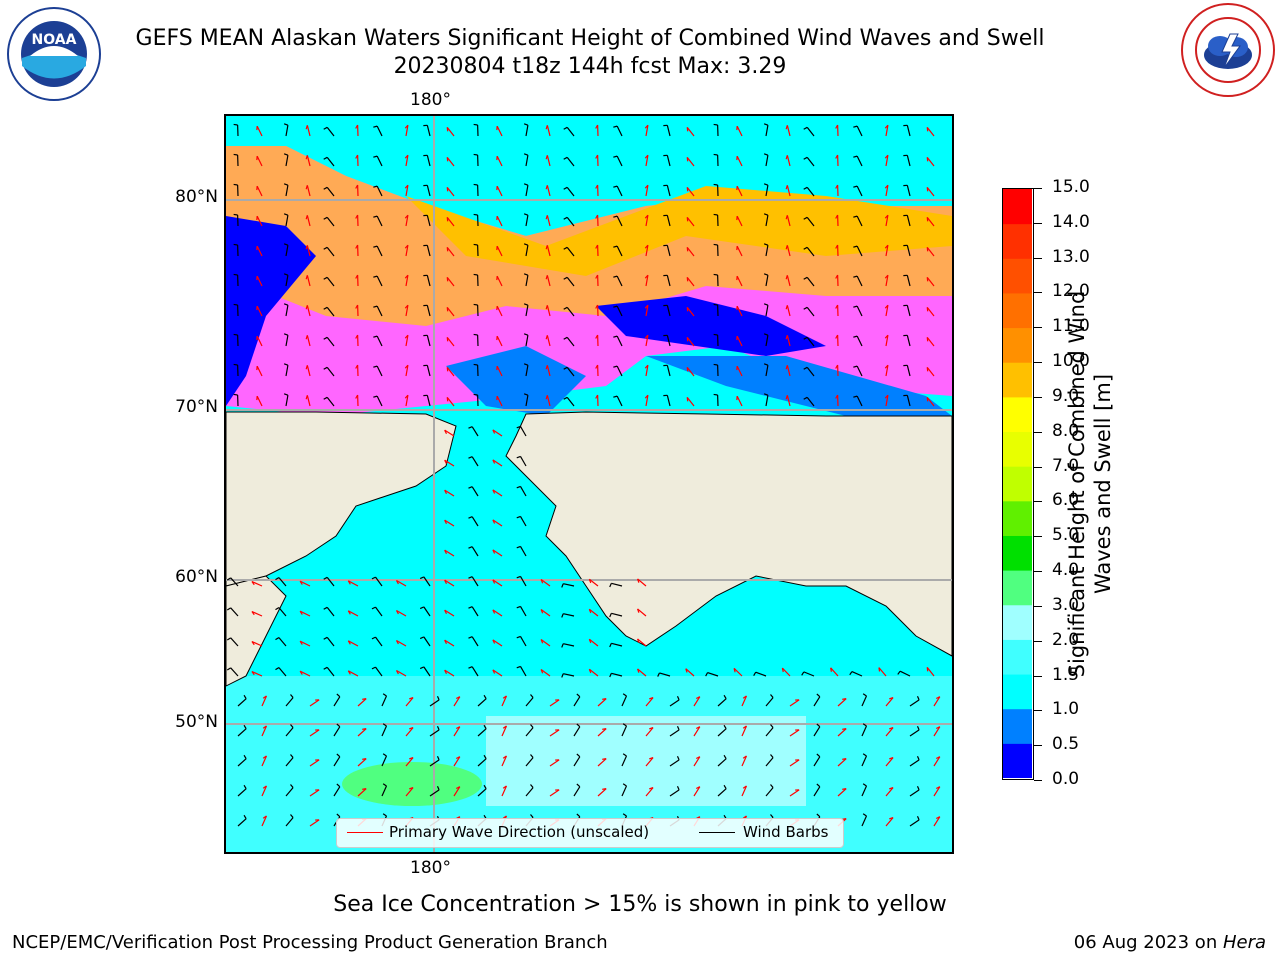 This screenshot has height=960, width=1280. I want to click on colorbar-tick-label: 1.5, so click(1066, 674).